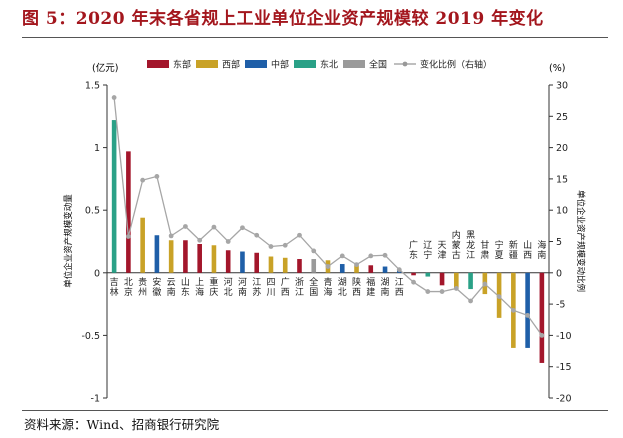 The image size is (623, 438). What do you see at coordinates (92, 211) in the screenshot?
I see `y-left-tick-label: 0.5` at bounding box center [92, 211].